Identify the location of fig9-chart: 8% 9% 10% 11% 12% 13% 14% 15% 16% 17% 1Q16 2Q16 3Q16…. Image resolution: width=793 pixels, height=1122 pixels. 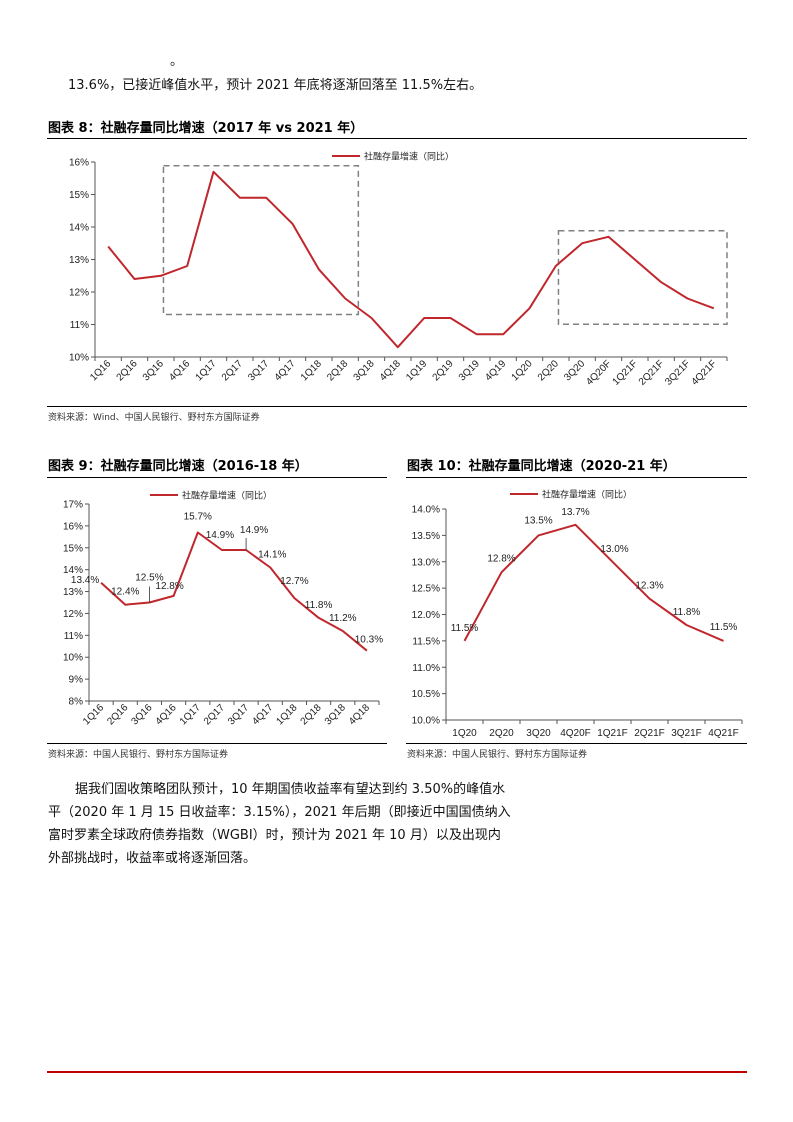
(223, 609).